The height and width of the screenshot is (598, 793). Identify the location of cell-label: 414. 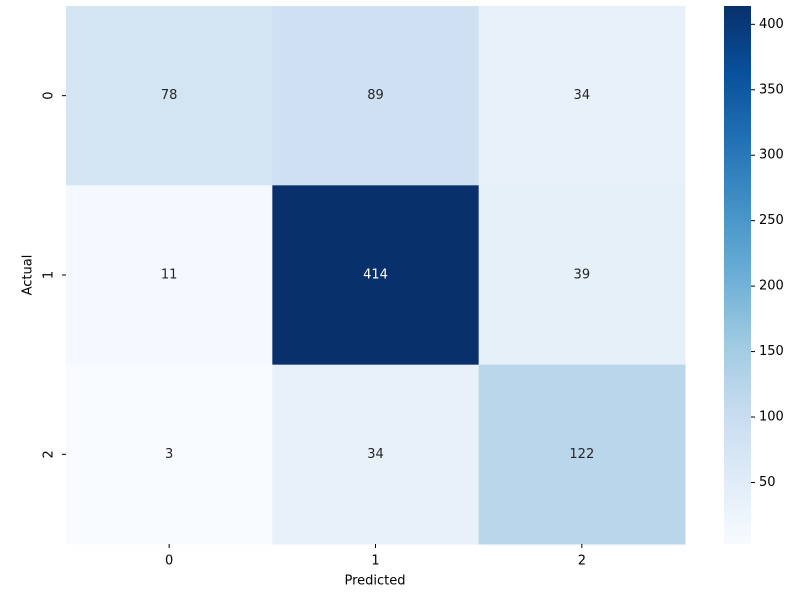
(375, 275).